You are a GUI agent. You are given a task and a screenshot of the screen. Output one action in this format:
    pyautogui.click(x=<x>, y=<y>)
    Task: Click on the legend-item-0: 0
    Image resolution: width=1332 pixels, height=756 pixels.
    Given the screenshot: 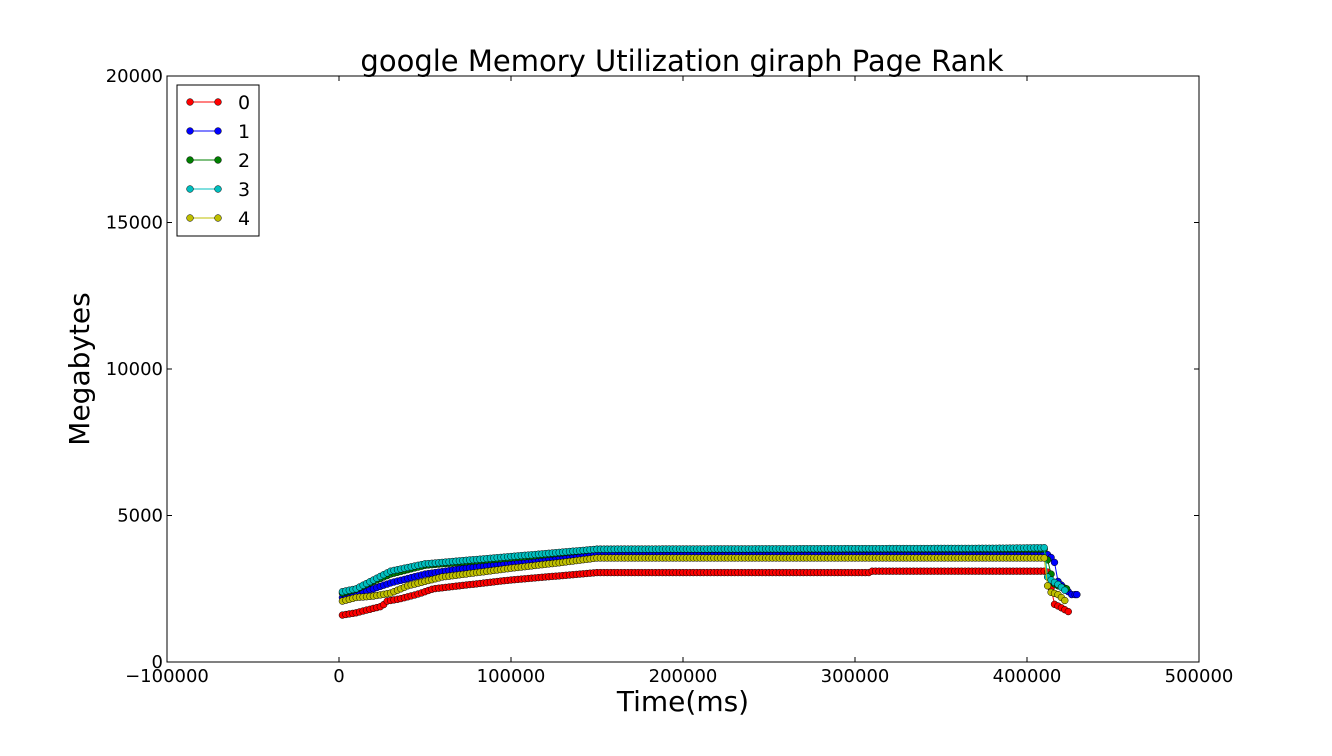 What is the action you would take?
    pyautogui.click(x=218, y=103)
    